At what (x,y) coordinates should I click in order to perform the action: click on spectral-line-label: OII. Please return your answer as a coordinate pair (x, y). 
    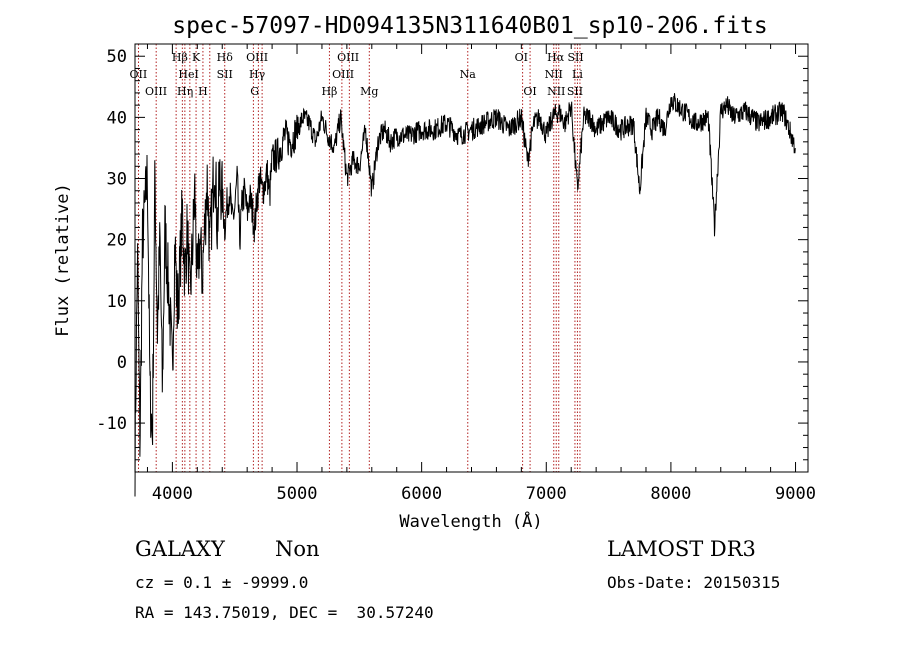
    Looking at the image, I should click on (139, 74).